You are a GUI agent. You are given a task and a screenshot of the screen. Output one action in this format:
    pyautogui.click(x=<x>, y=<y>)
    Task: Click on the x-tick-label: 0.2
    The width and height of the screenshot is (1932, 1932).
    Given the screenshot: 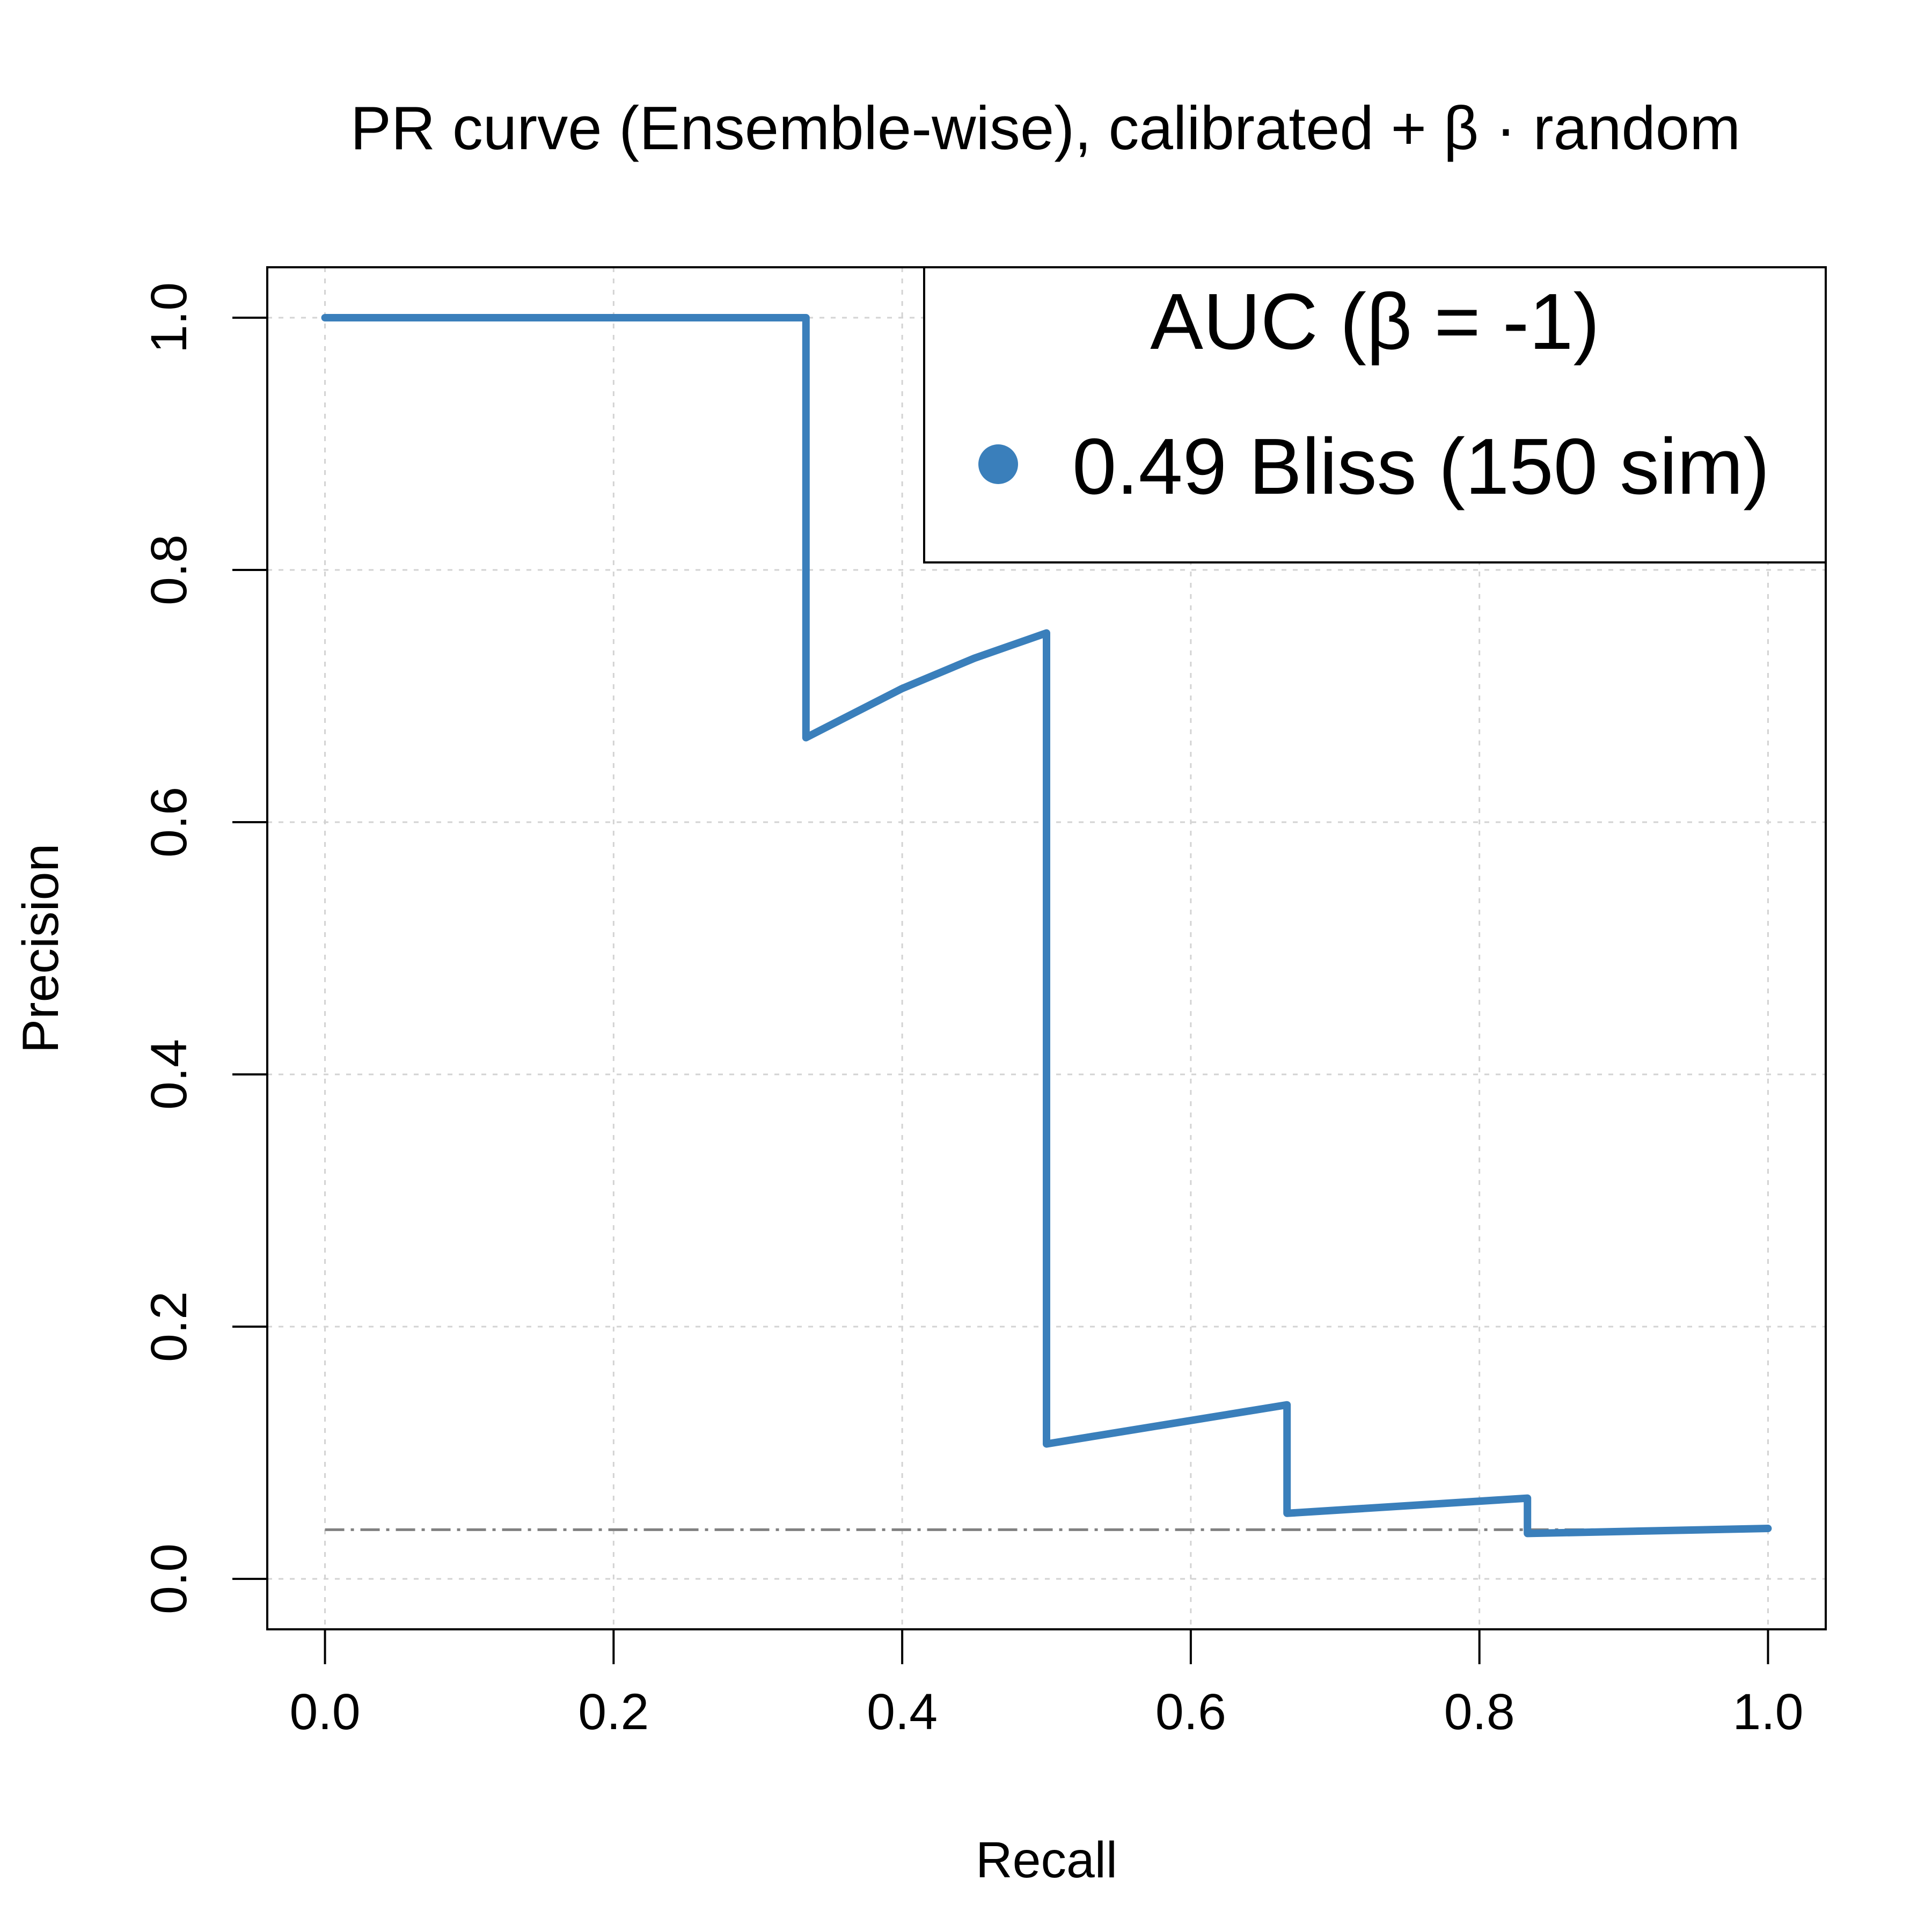 What is the action you would take?
    pyautogui.click(x=613, y=1712)
    